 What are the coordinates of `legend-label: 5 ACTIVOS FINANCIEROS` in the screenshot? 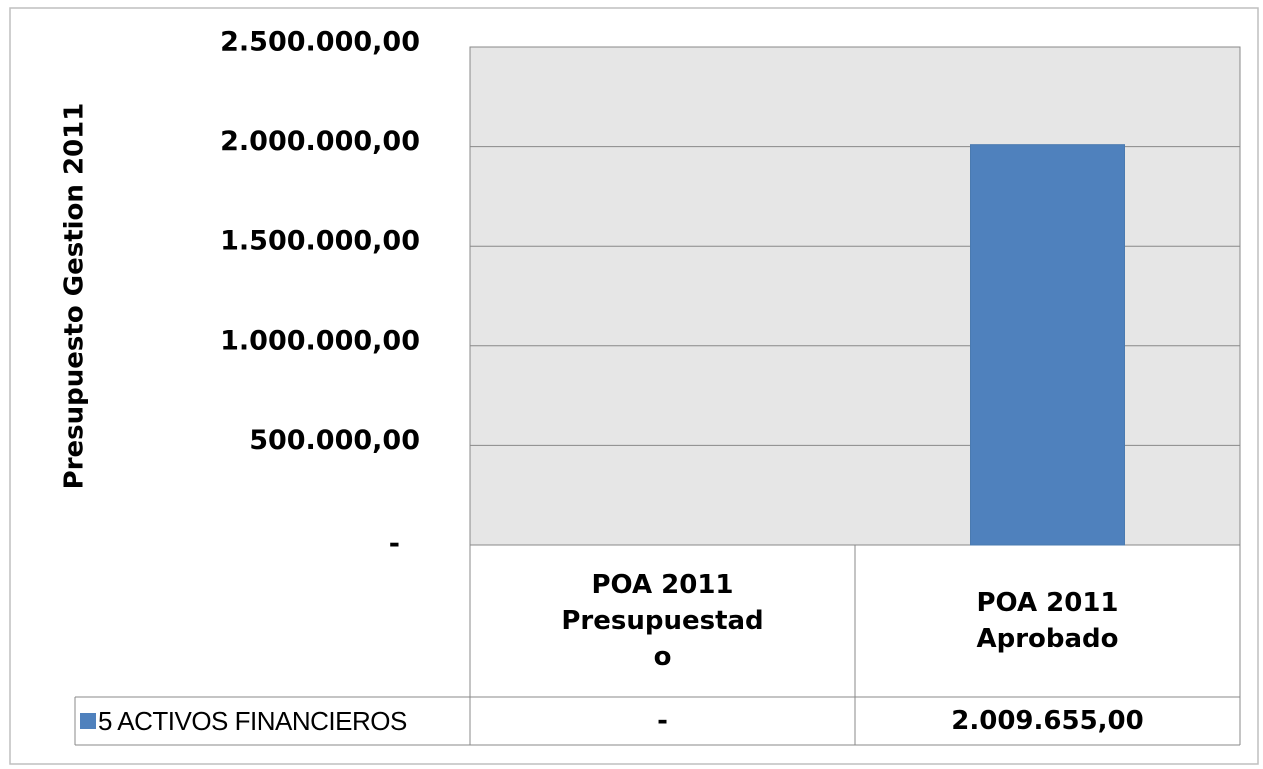 It's located at (252, 721).